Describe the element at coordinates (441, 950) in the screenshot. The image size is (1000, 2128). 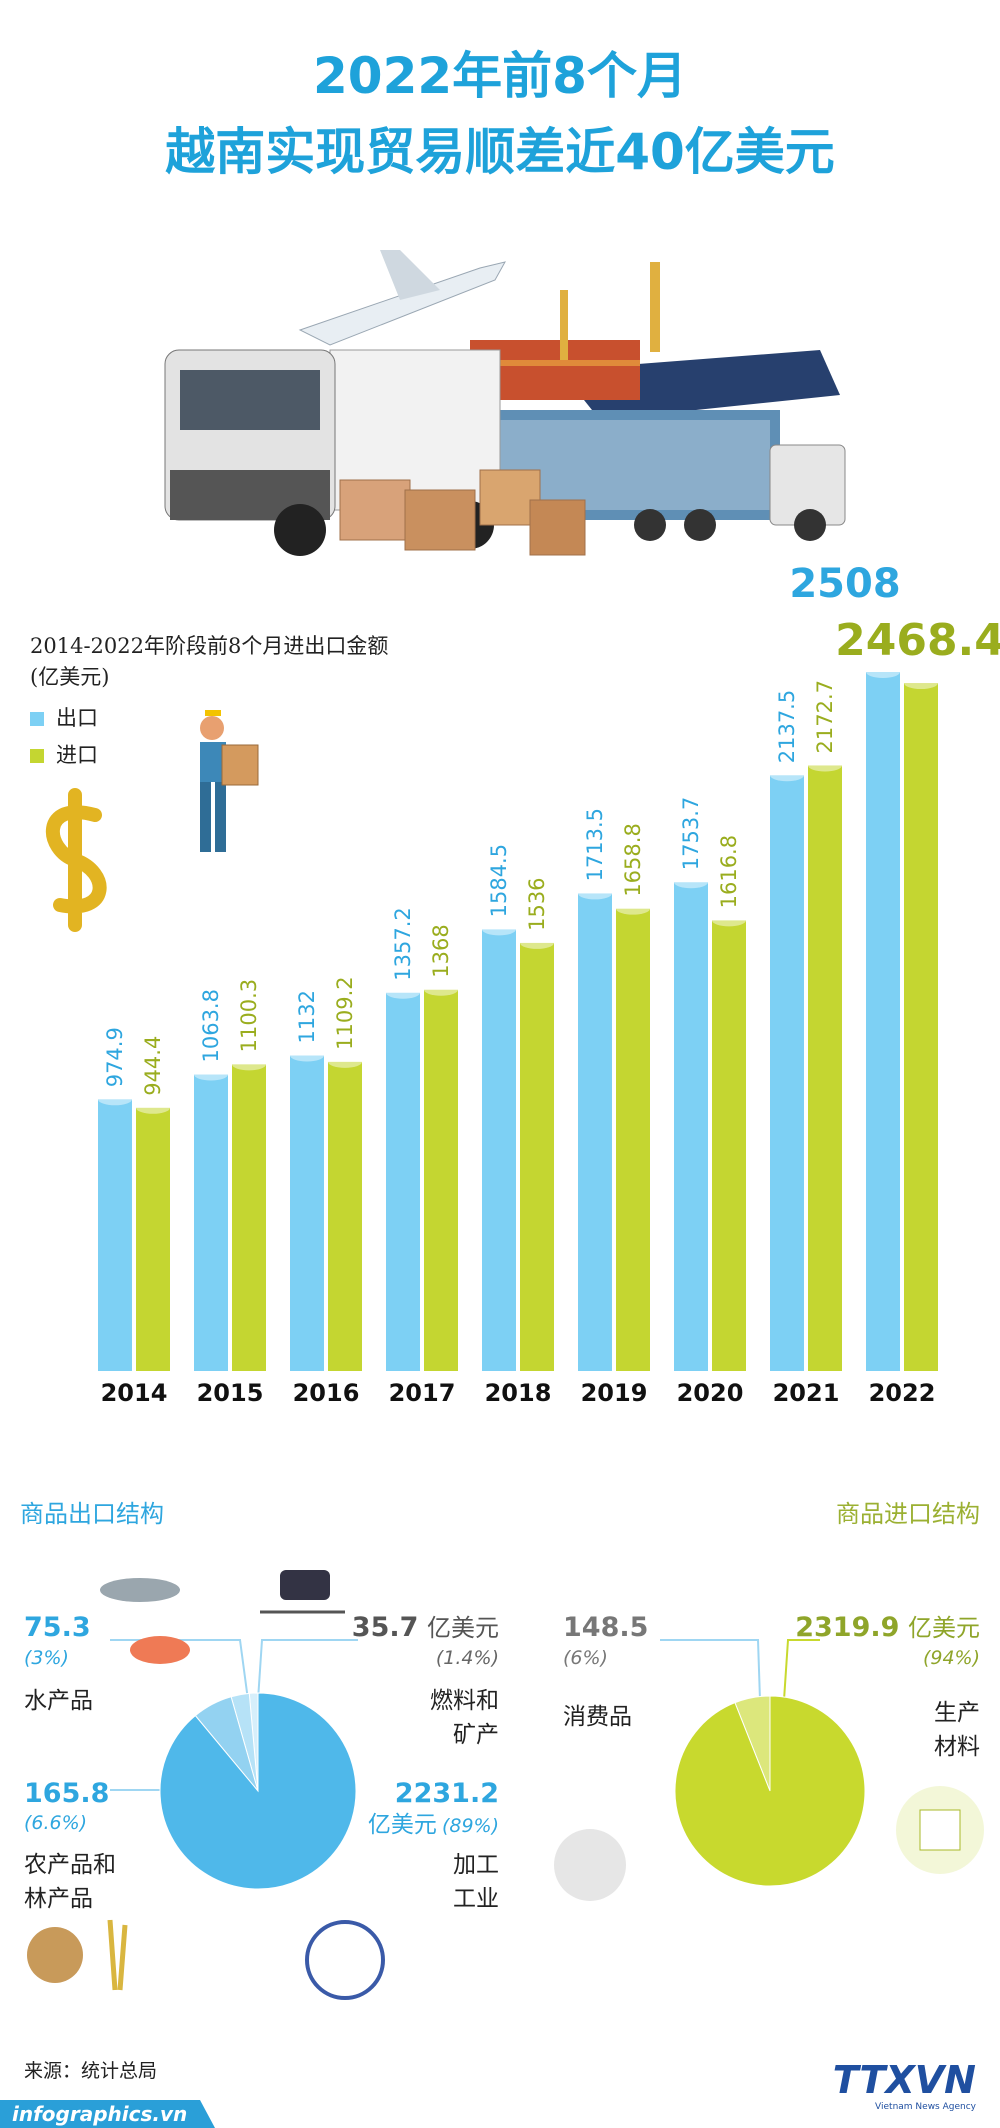
I see `value-label: 1368` at that location.